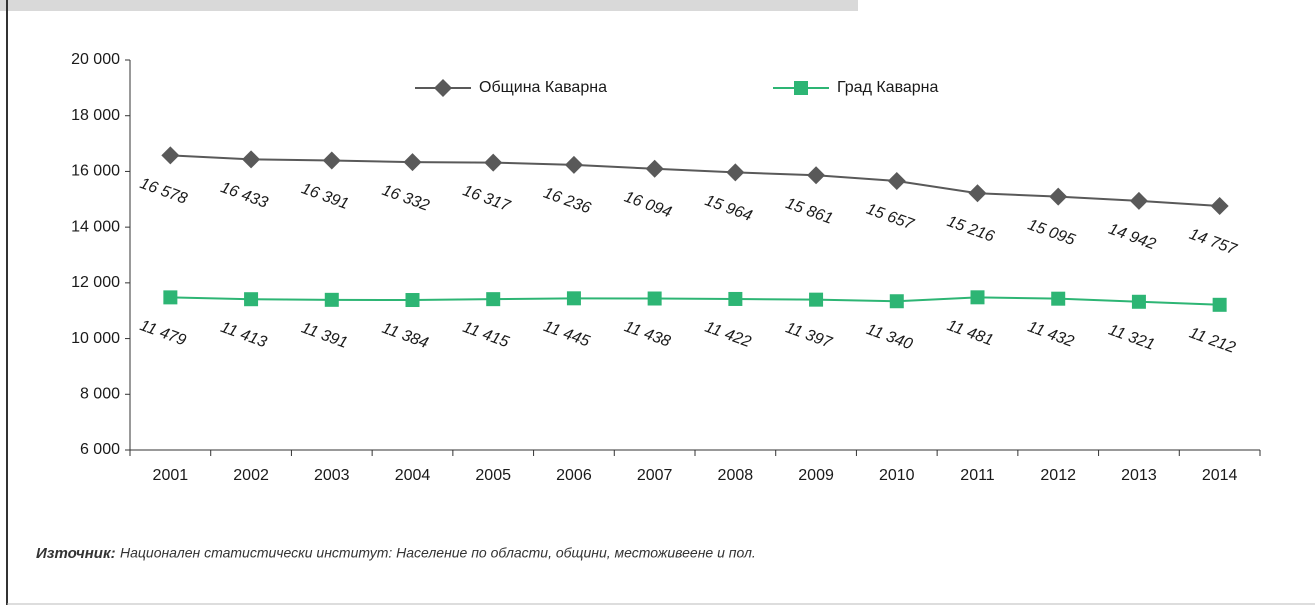  What do you see at coordinates (485, 335) in the screenshot?
I see `data-label: 11 415` at bounding box center [485, 335].